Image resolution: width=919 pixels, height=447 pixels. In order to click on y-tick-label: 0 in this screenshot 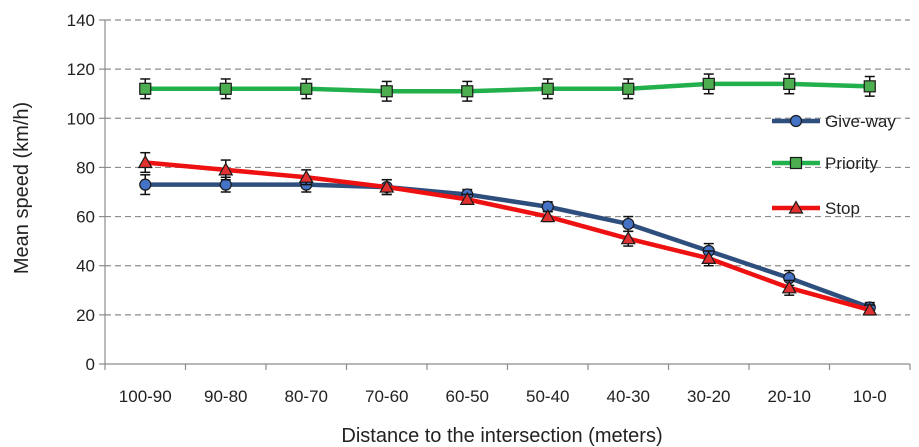, I will do `click(90, 364)`.